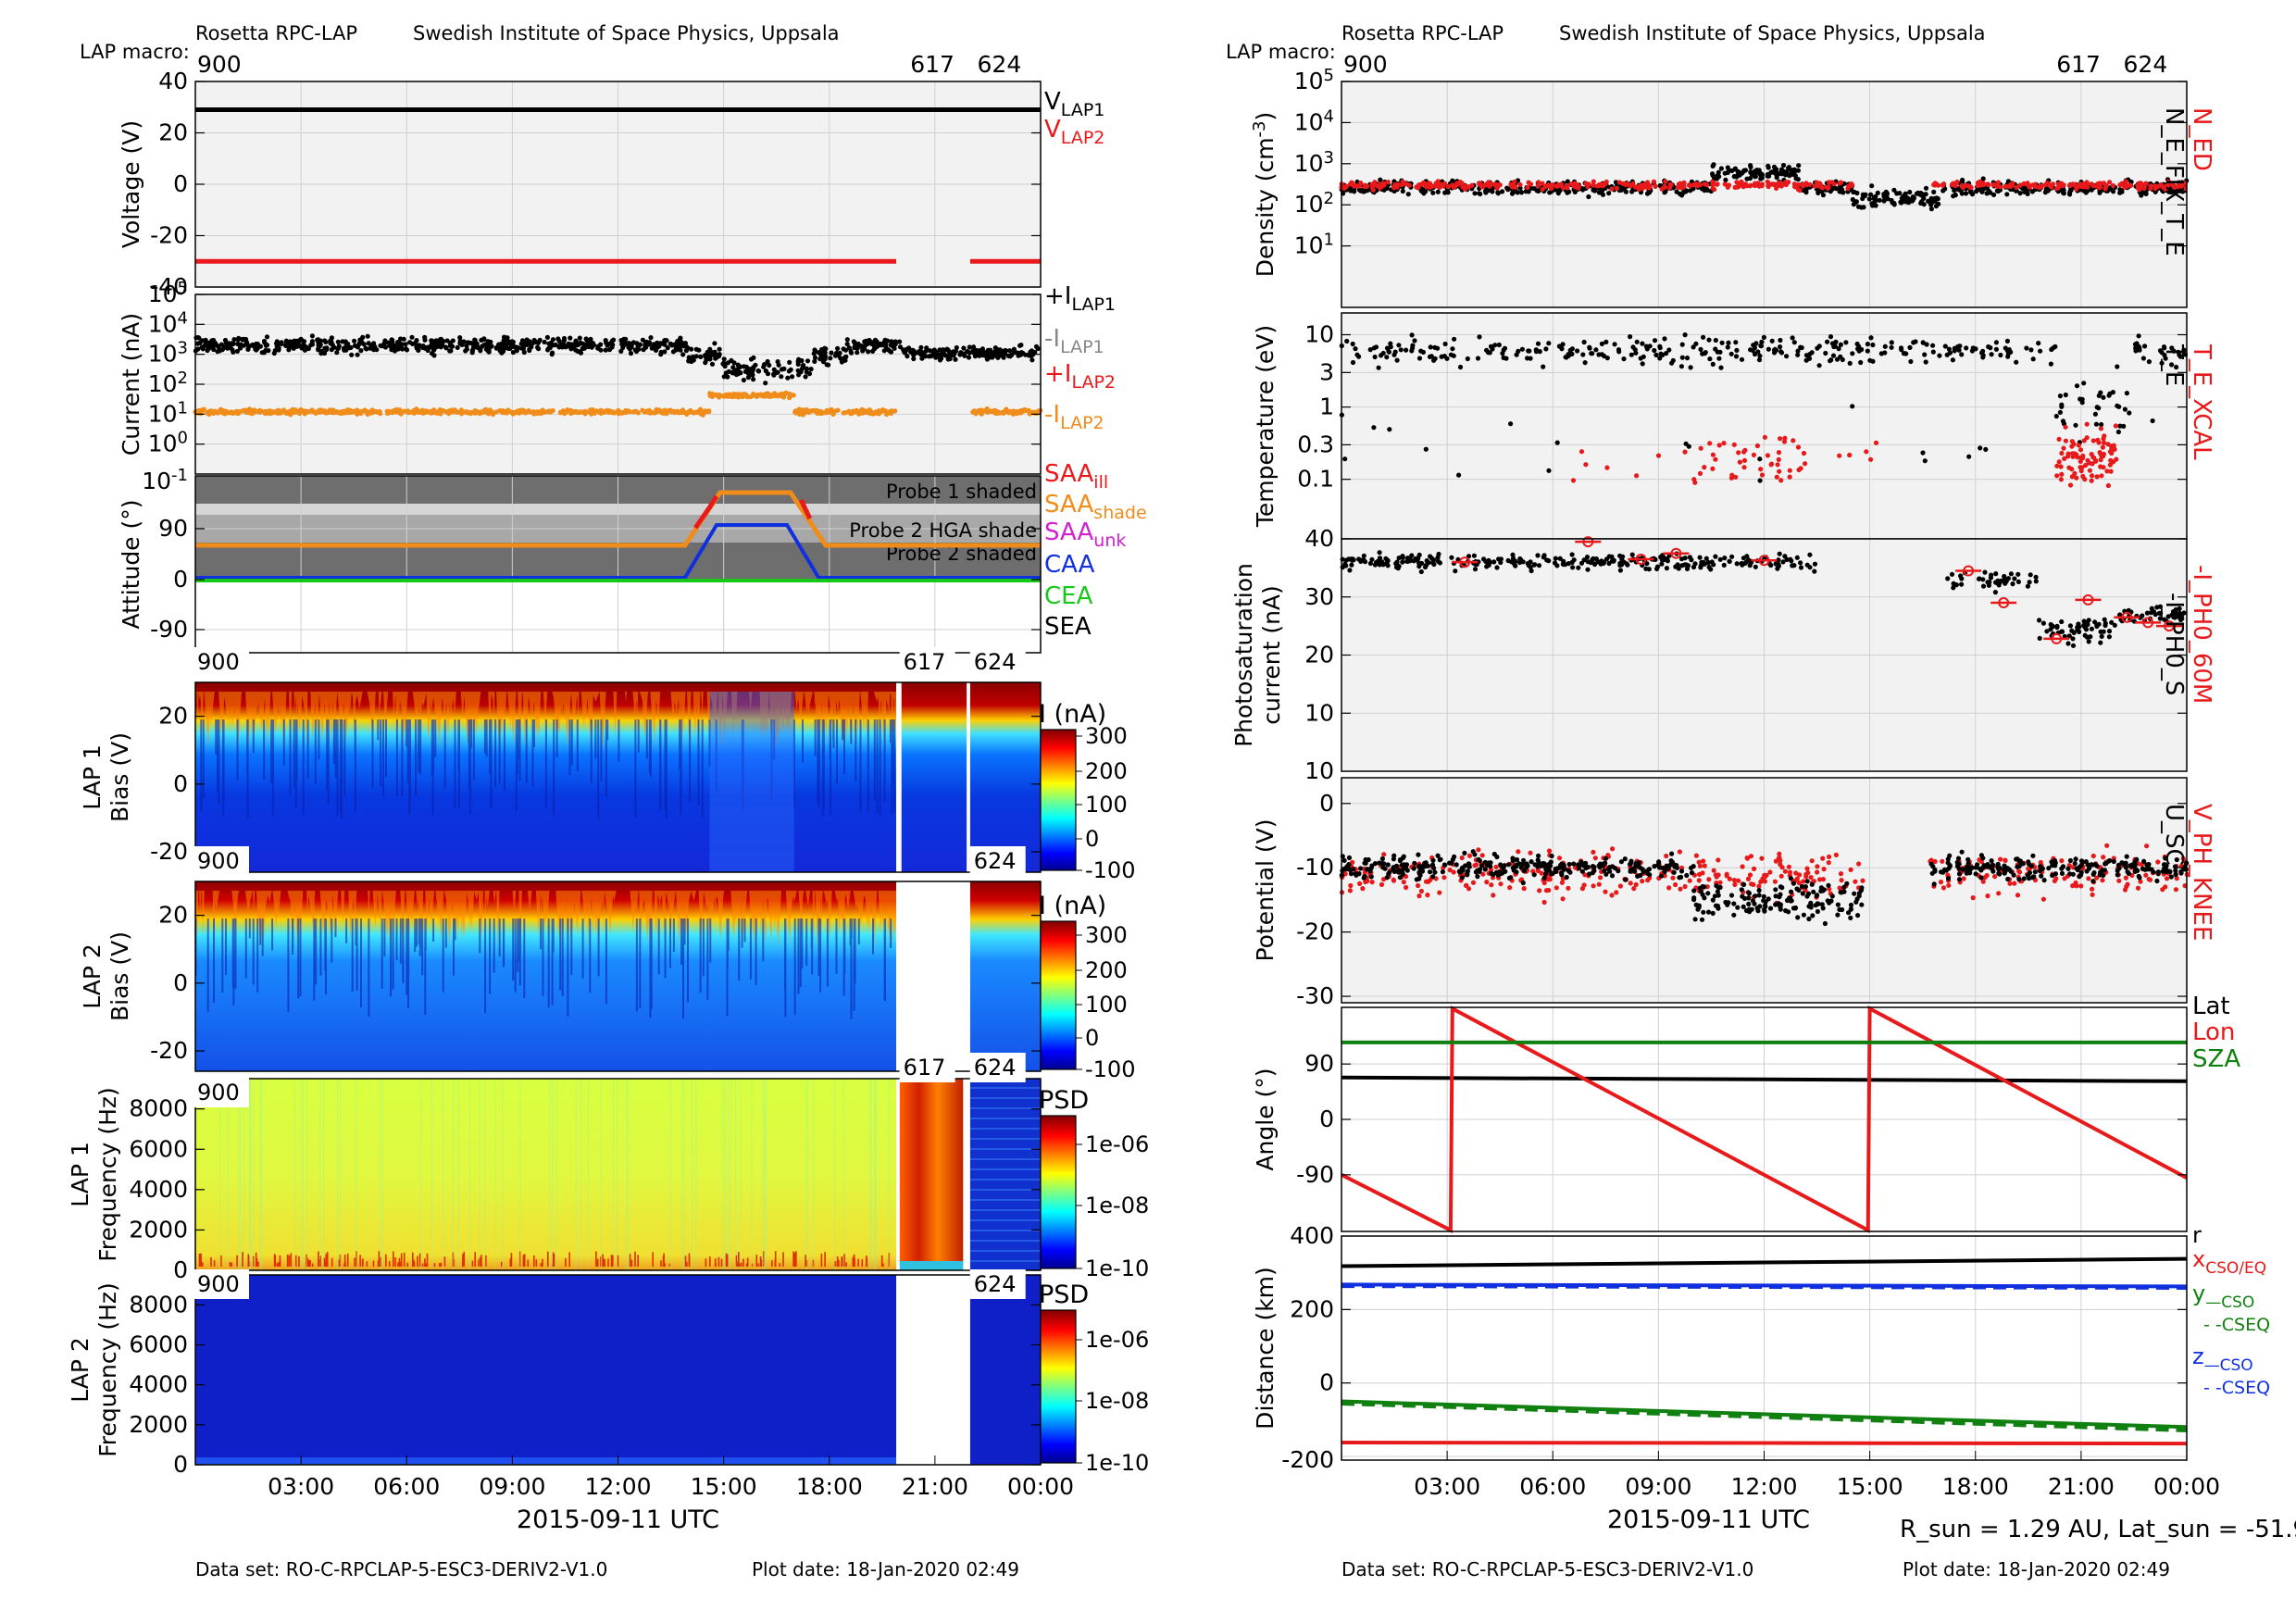 The width and height of the screenshot is (2296, 1624). Describe the element at coordinates (547, 769) in the screenshot. I see `lap1-bias-panel-streaks` at that location.